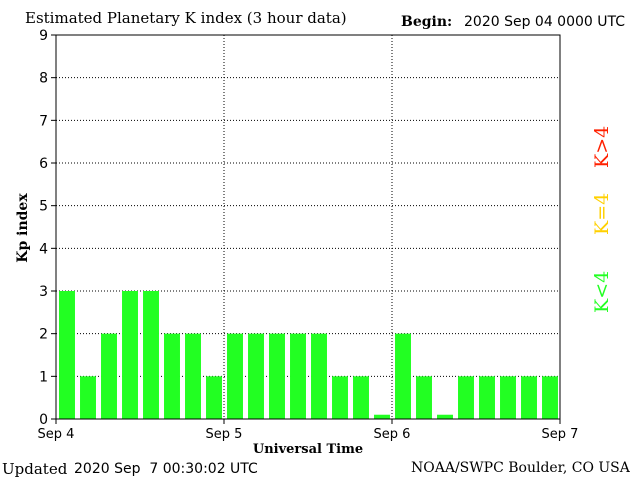  I want to click on x-tick-label: Sep 5, so click(224, 434).